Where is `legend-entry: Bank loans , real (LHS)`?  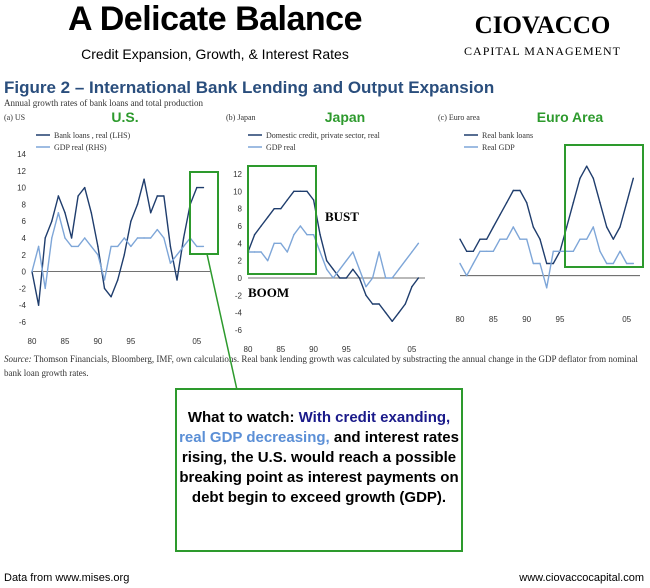 legend-entry: Bank loans , real (LHS) is located at coordinates (92, 135).